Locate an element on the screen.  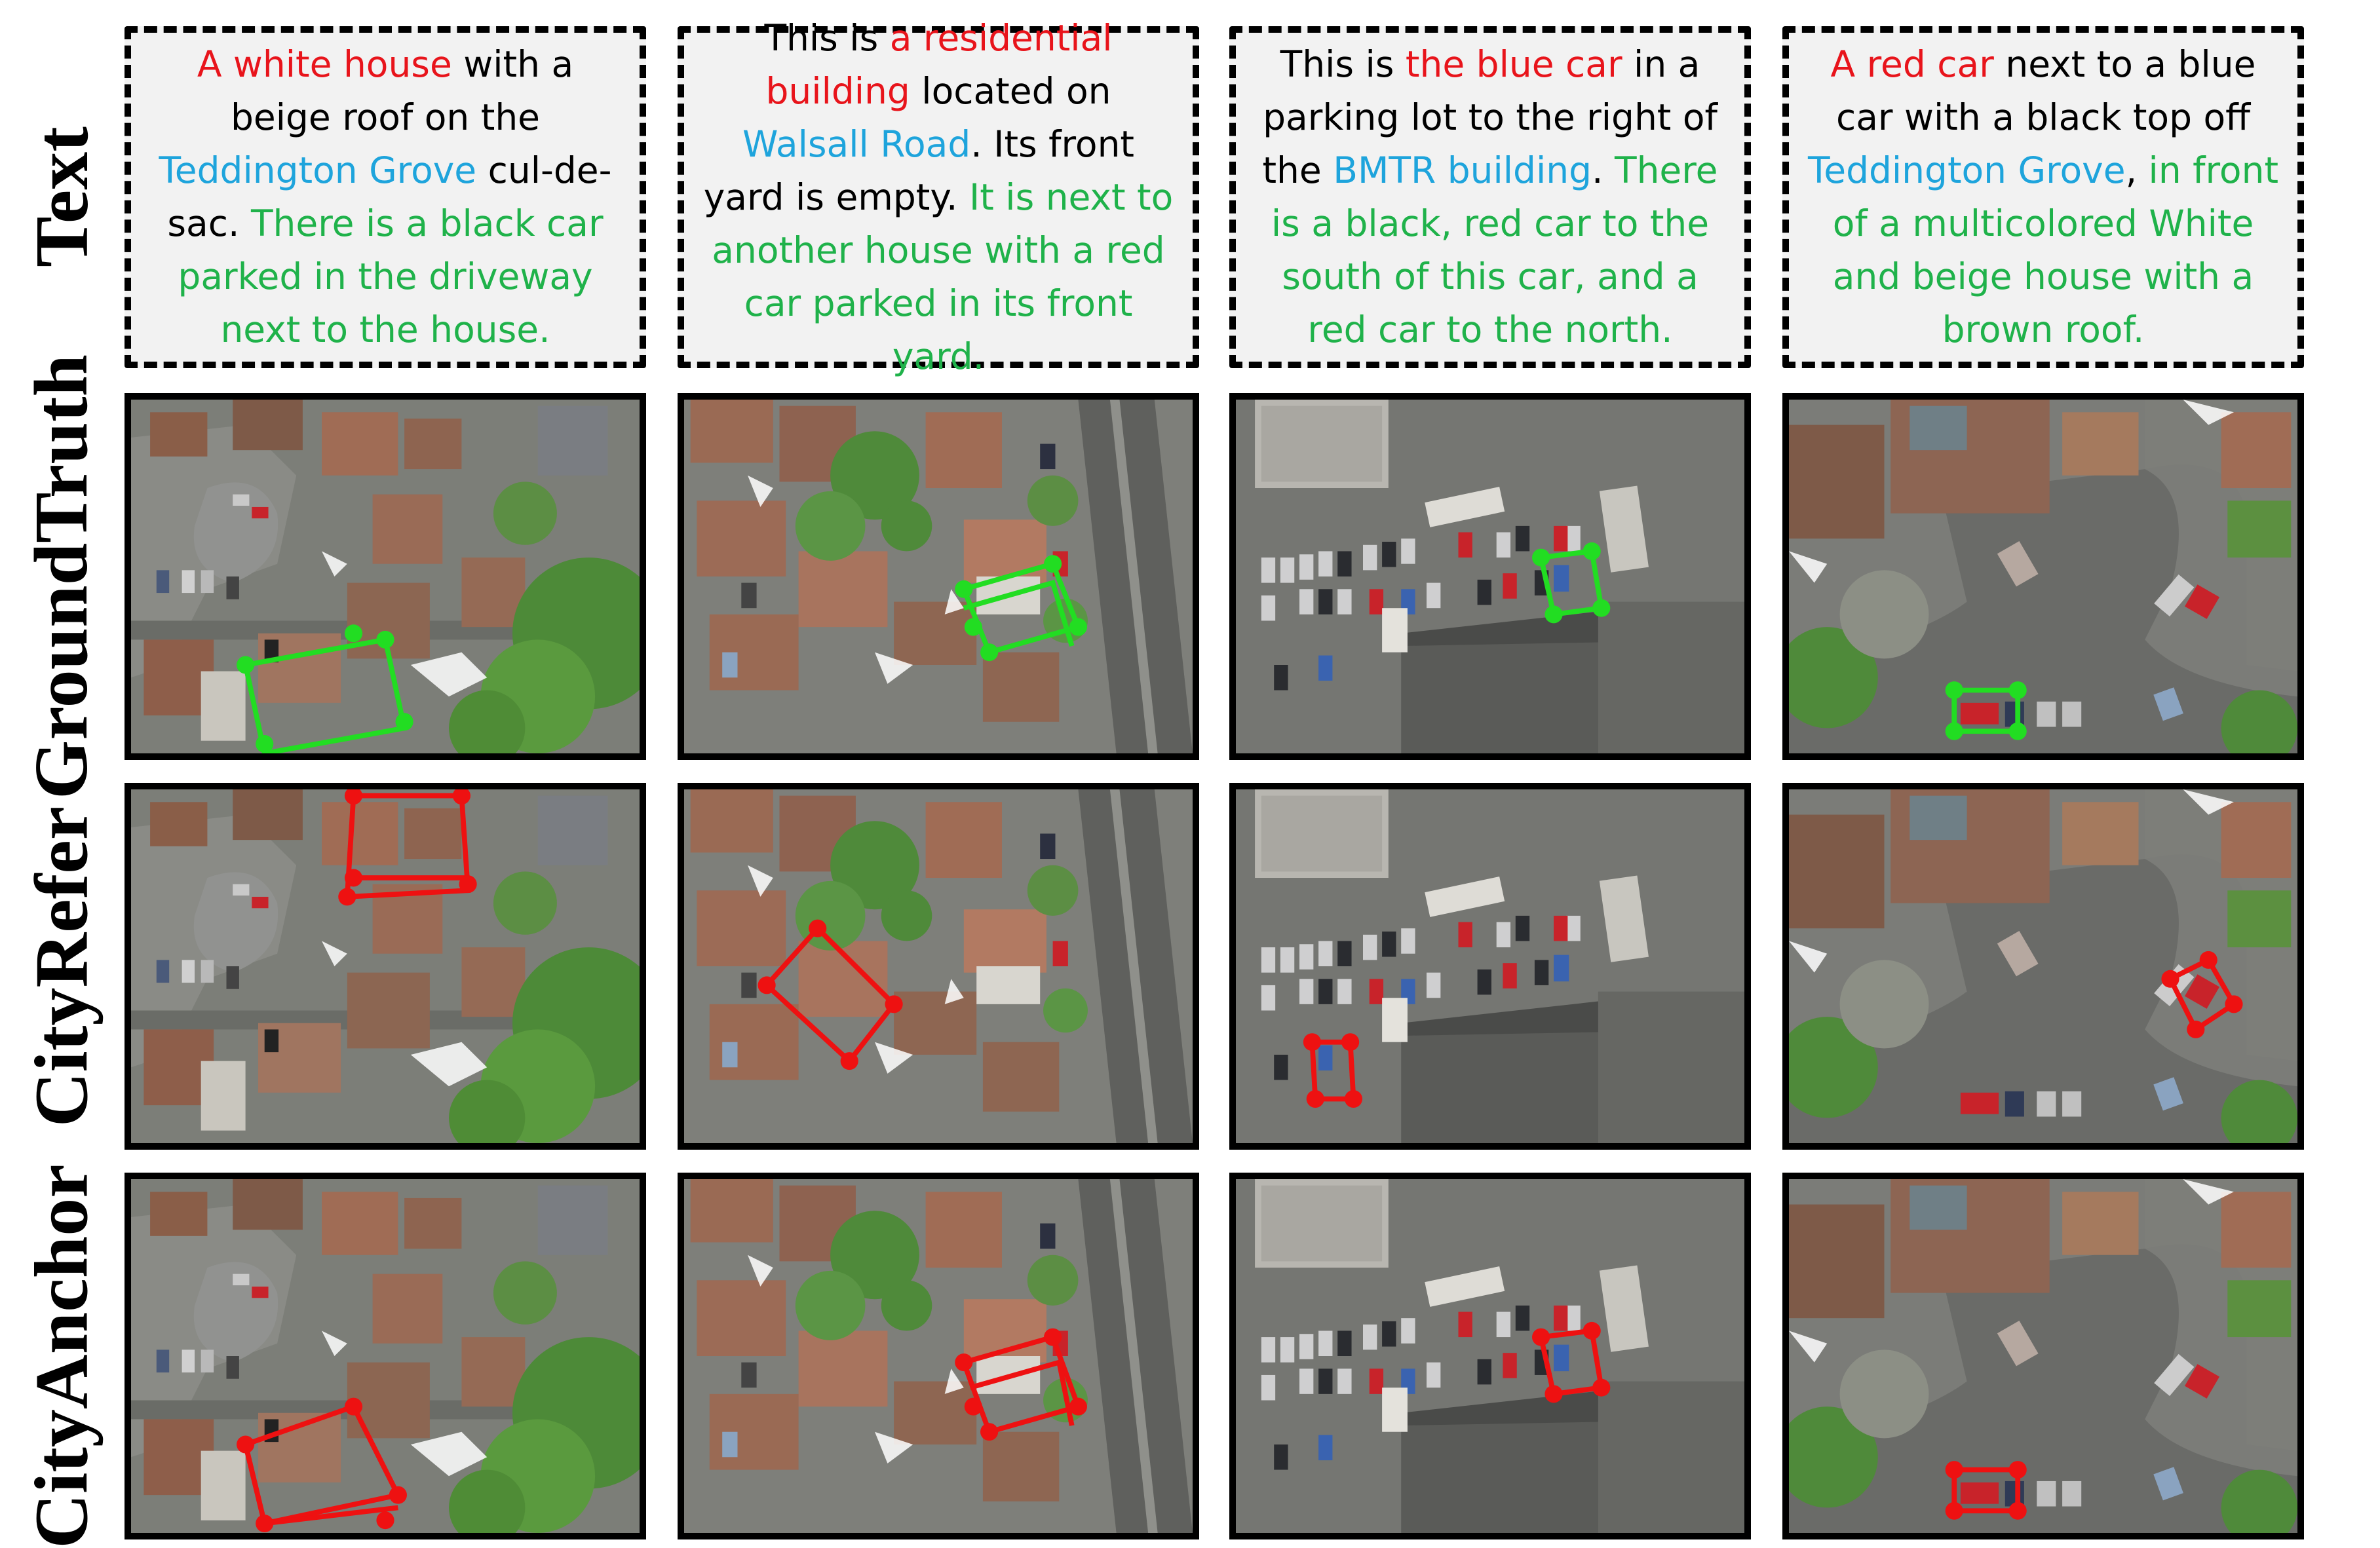
caption-segment-red: the blue car is located at coordinates (1513, 64).